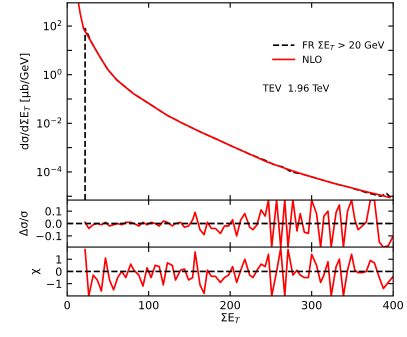 The width and height of the screenshot is (407, 337). I want to click on y-tick-label: 10$^{−4}$, so click(49, 171).